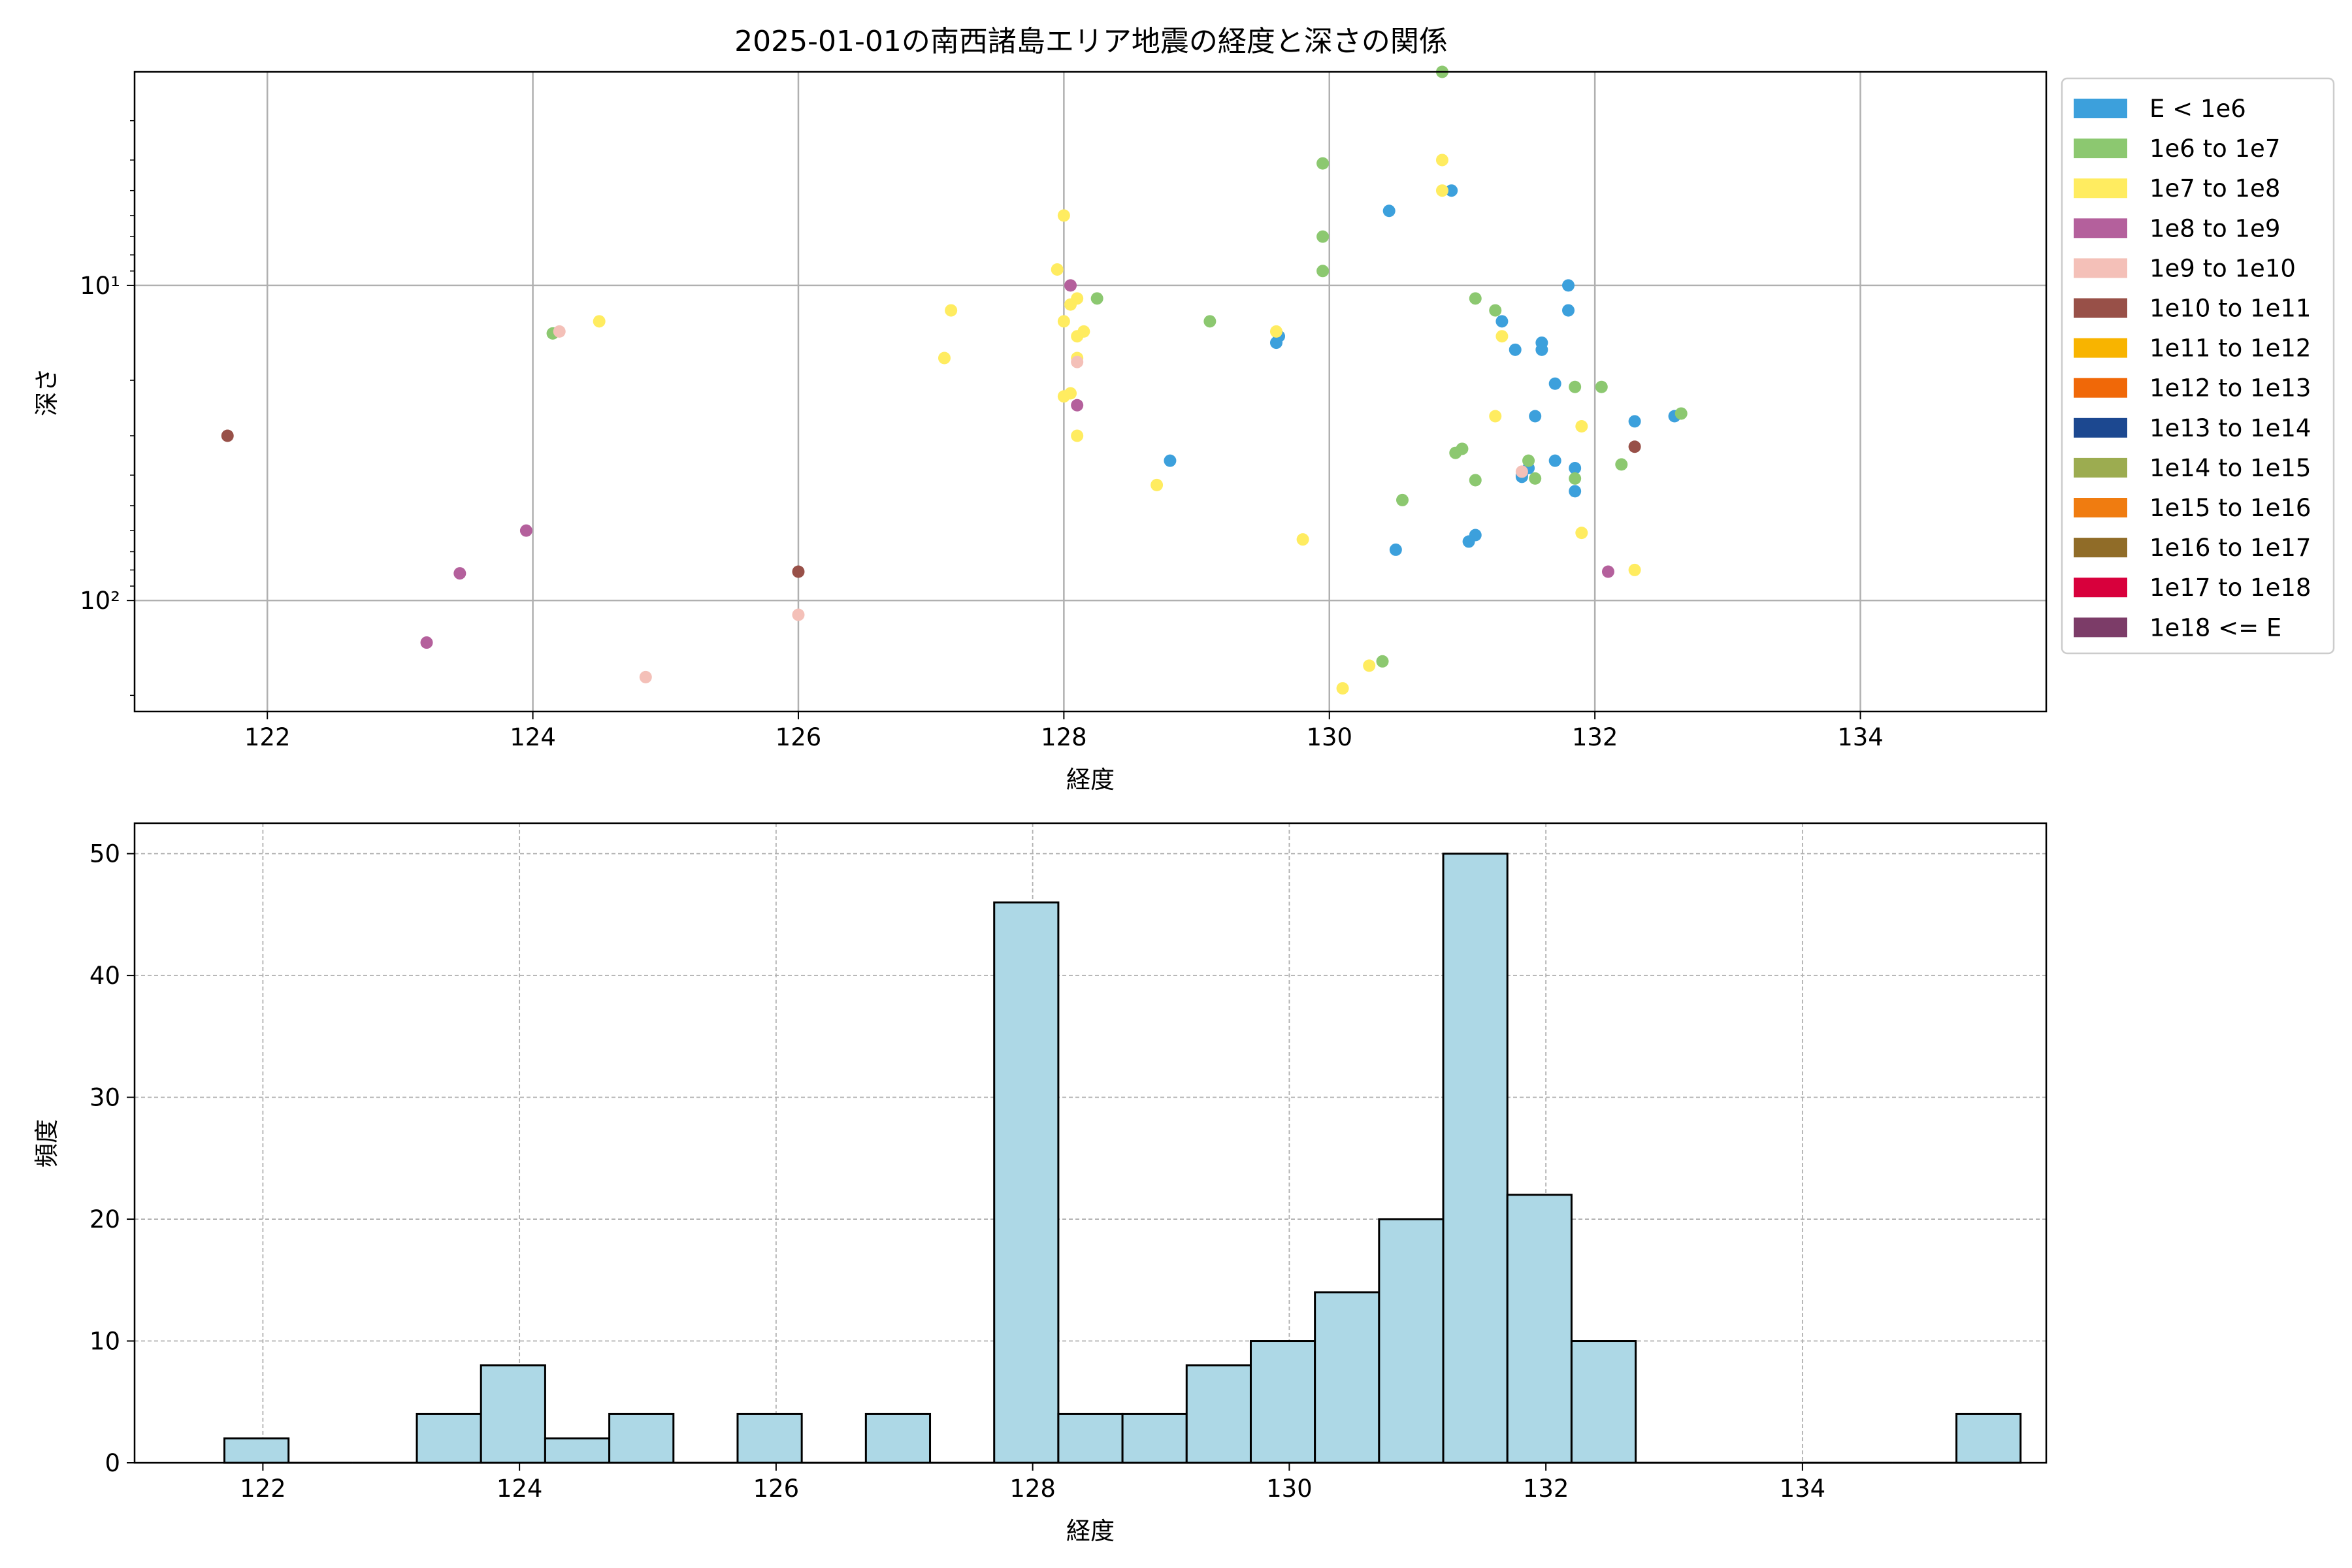 The height and width of the screenshot is (1568, 2352). Describe the element at coordinates (2230, 428) in the screenshot. I see `legend-label: 1e13 to 1e14` at that location.